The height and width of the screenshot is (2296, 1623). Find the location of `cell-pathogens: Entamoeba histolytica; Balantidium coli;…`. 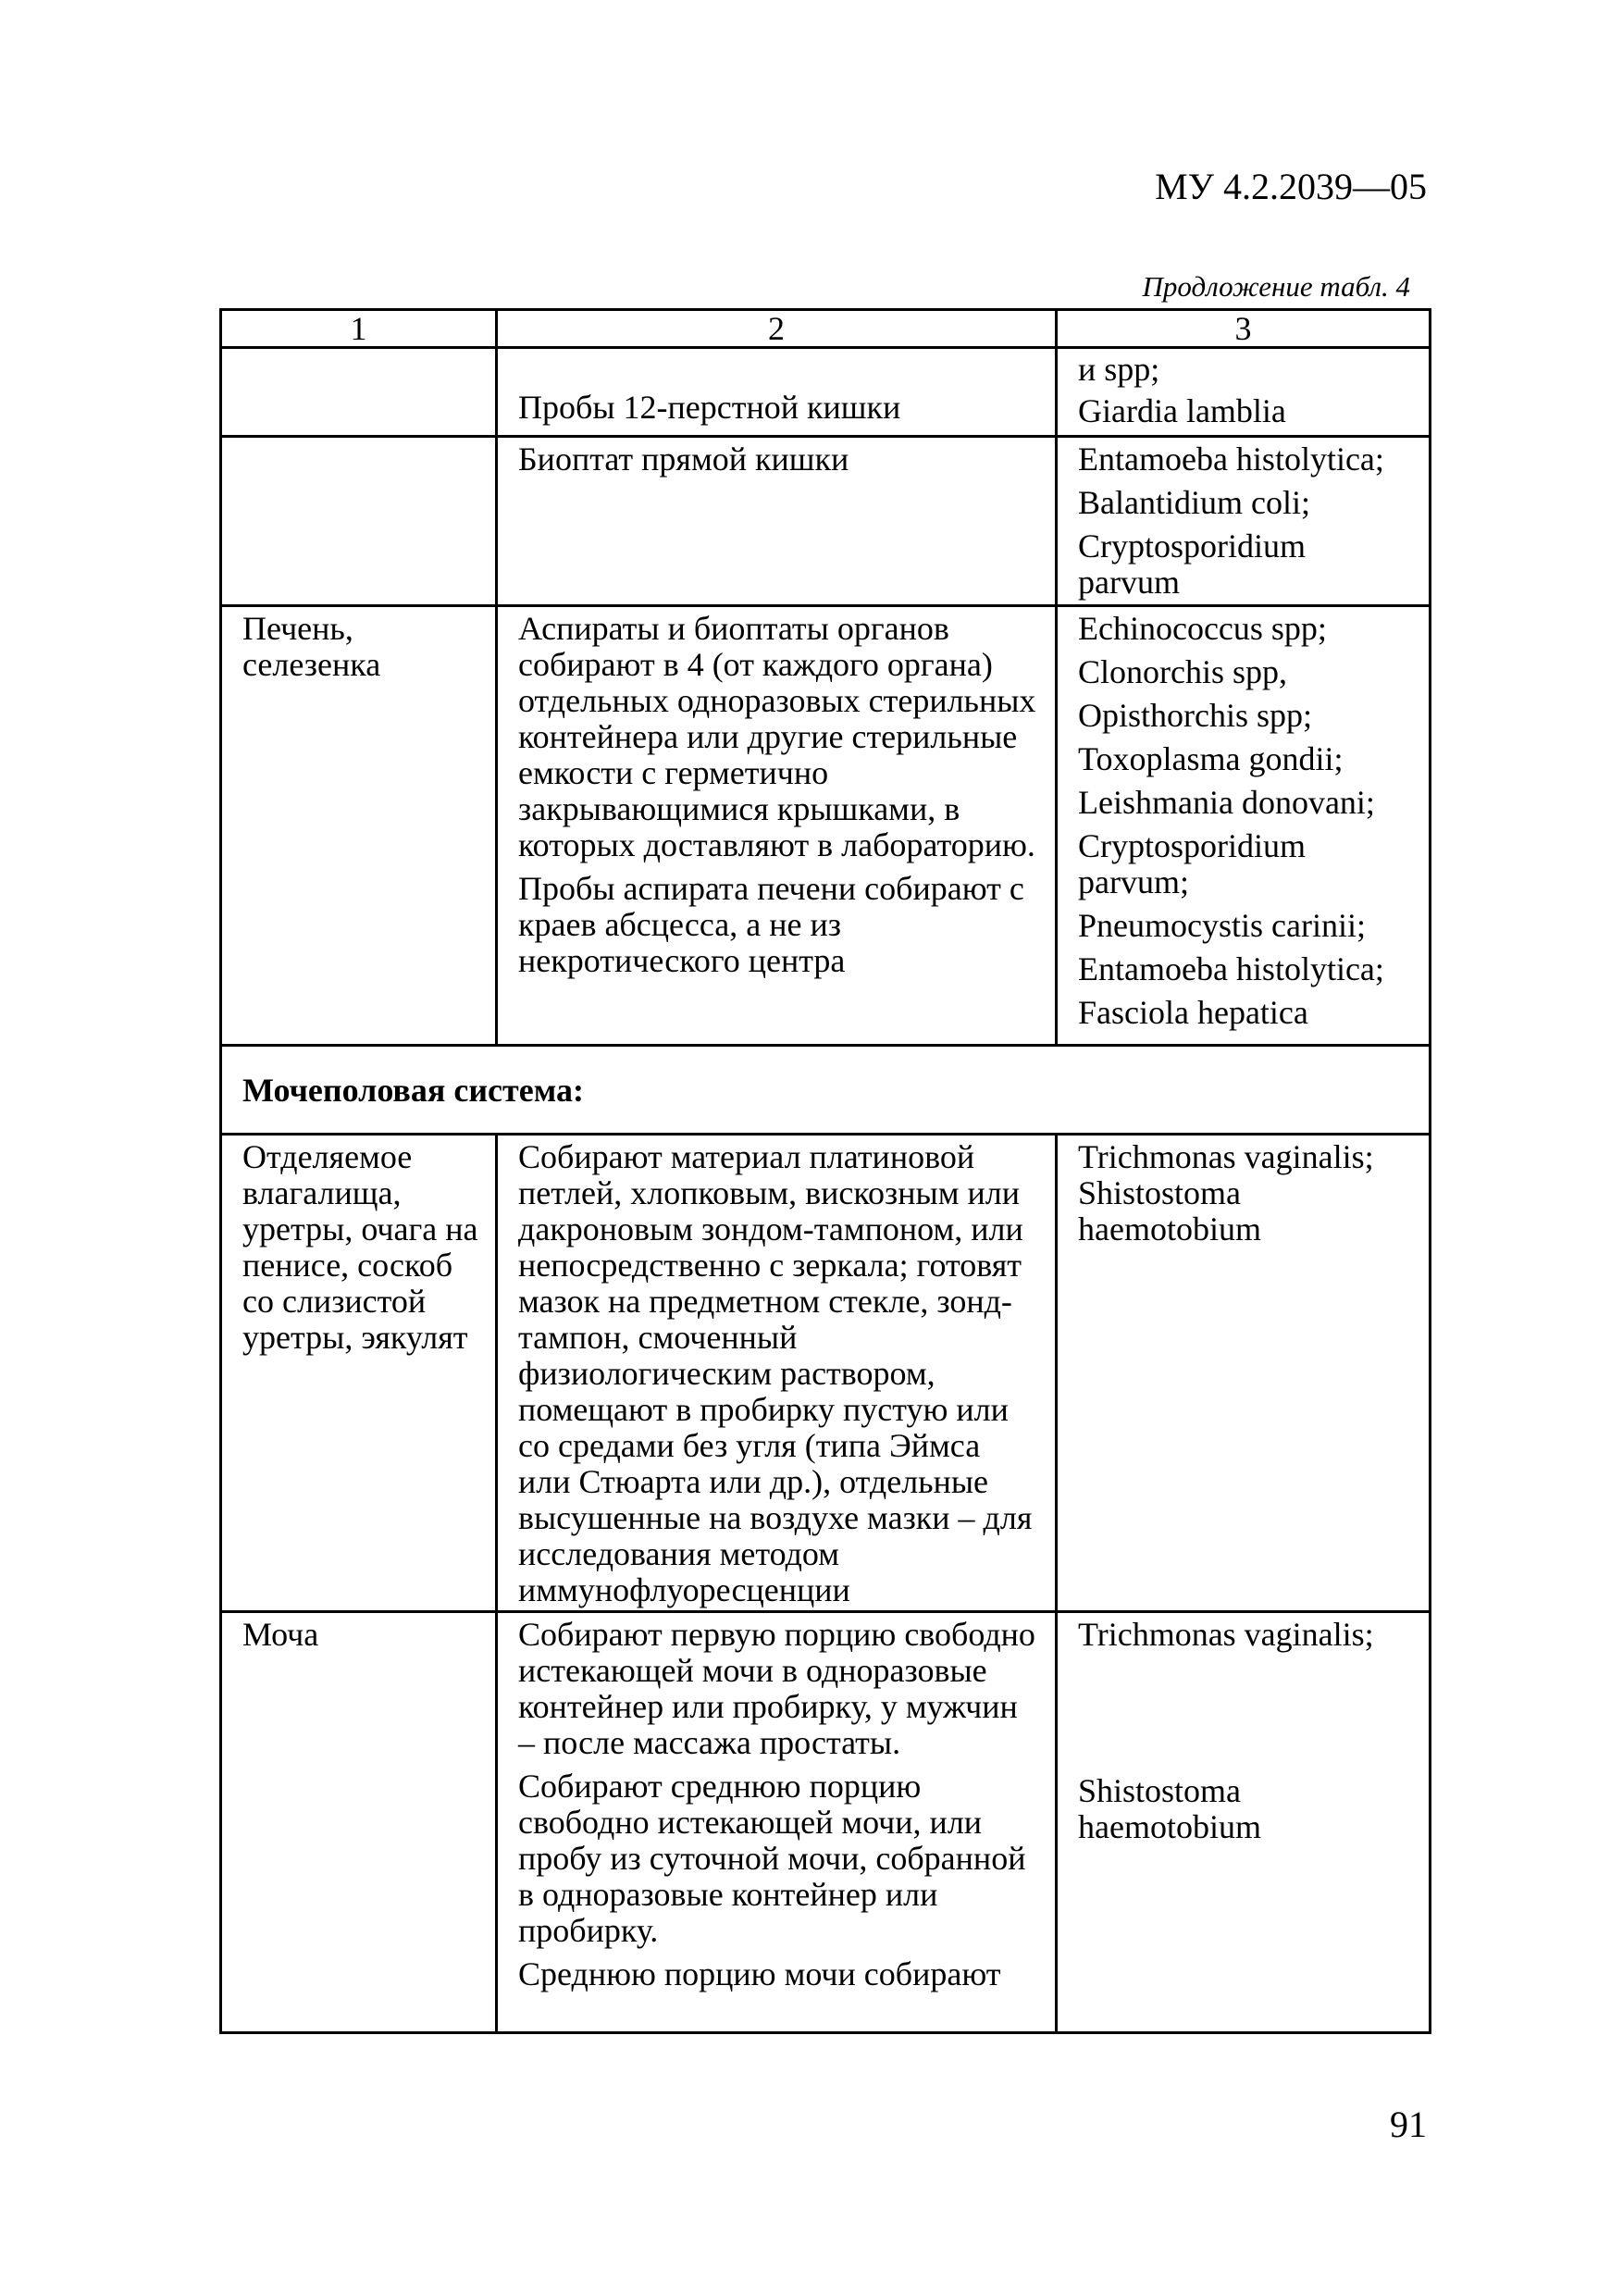

cell-pathogens: Entamoeba histolytica; Balantidium coli;… is located at coordinates (1243, 521).